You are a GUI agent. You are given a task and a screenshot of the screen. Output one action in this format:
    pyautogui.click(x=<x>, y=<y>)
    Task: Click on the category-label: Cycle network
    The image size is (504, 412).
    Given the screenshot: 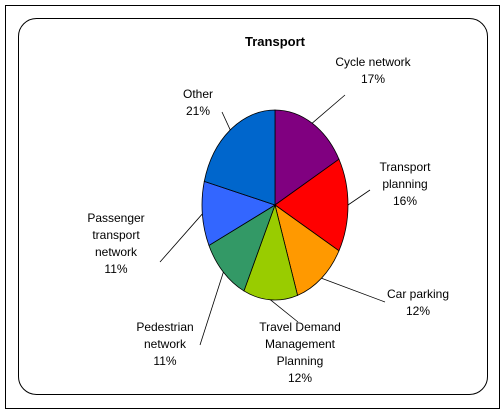 What is the action you would take?
    pyautogui.click(x=373, y=62)
    